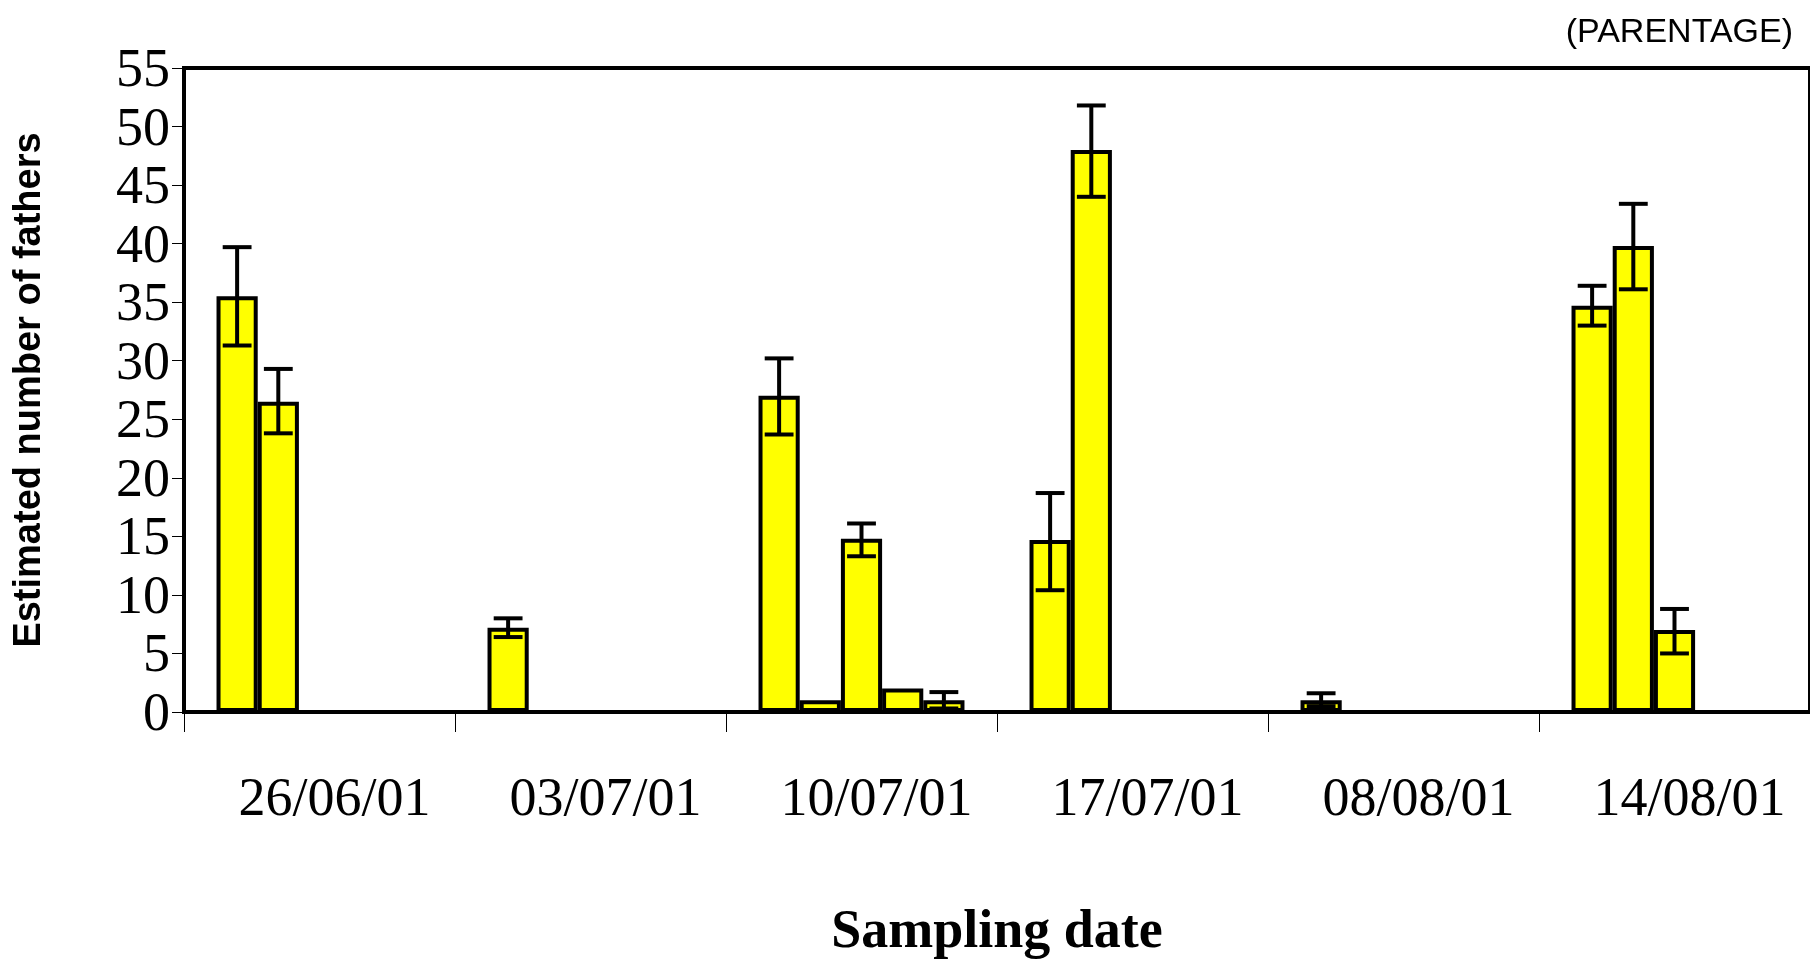  What do you see at coordinates (156, 653) in the screenshot?
I see `y-tick-label: 5` at bounding box center [156, 653].